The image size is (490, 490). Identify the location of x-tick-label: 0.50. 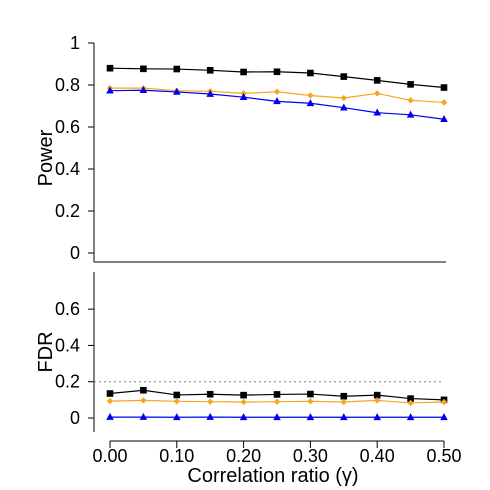
(443, 456).